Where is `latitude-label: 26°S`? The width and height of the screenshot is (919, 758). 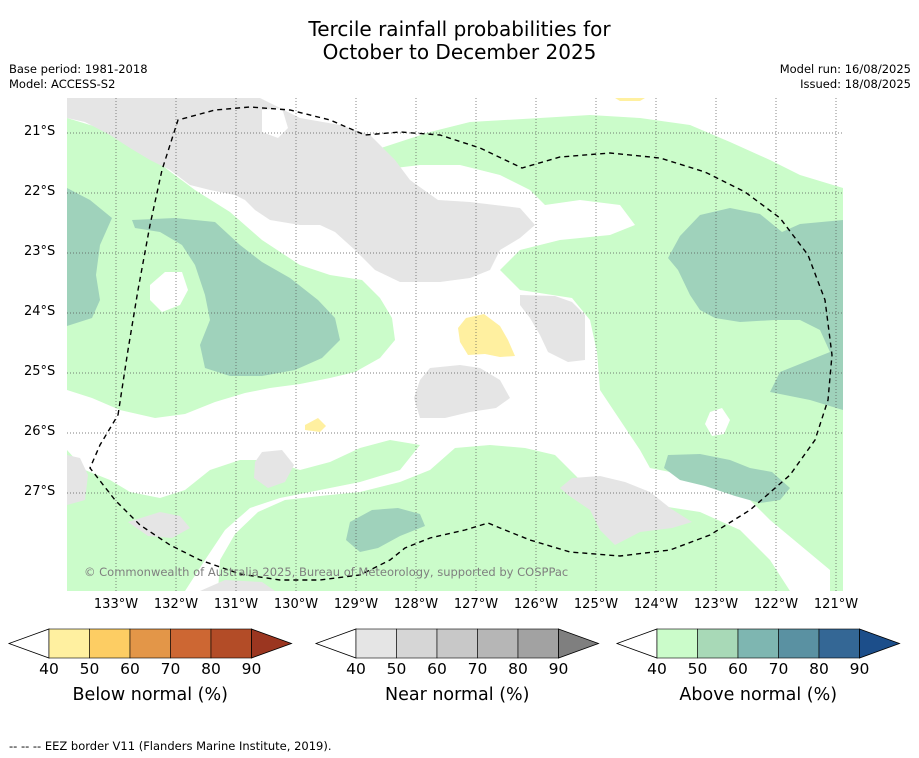 latitude-label: 26°S is located at coordinates (40, 431).